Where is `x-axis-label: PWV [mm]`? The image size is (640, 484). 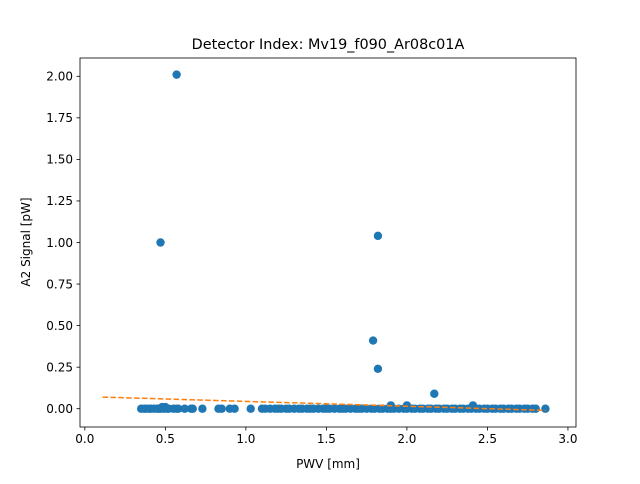 x-axis-label: PWV [mm] is located at coordinates (328, 464).